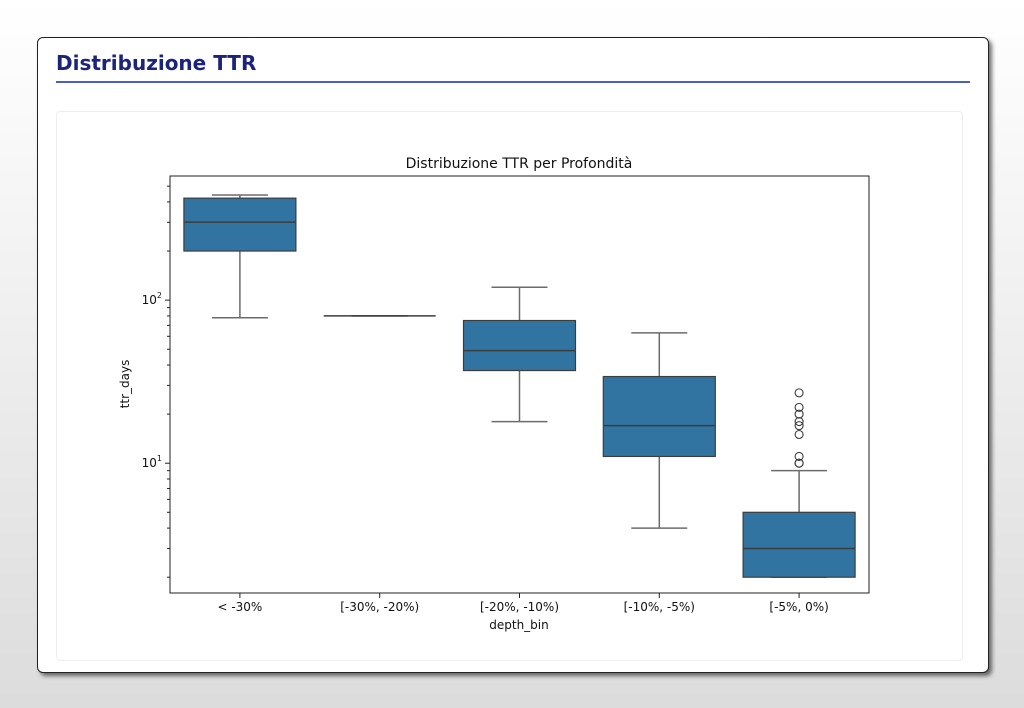  Describe the element at coordinates (152, 462) in the screenshot. I see `y-tick-label: 10¹` at that location.